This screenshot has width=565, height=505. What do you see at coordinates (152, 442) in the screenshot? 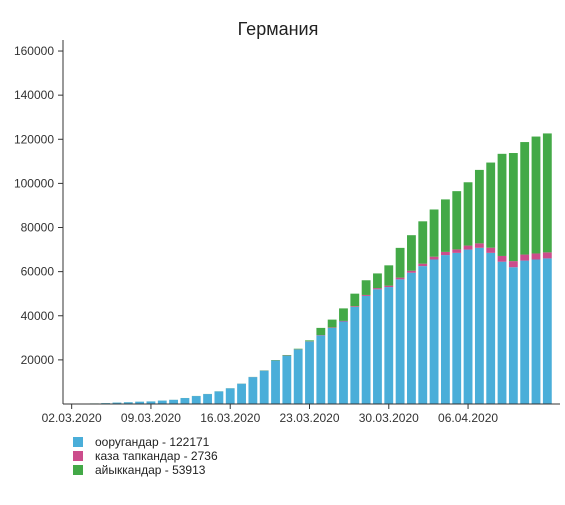
I see `legend-label-0: ооругандар - 122171` at bounding box center [152, 442].